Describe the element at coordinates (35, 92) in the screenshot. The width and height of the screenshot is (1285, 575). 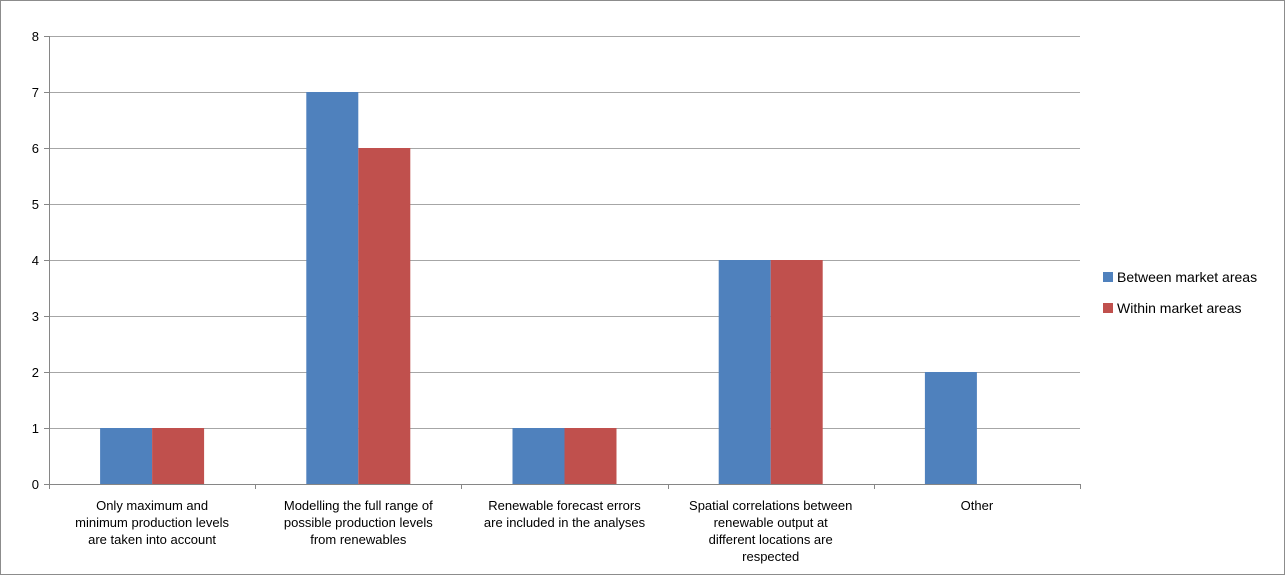
I see `y-tick-label-7: 7` at that location.